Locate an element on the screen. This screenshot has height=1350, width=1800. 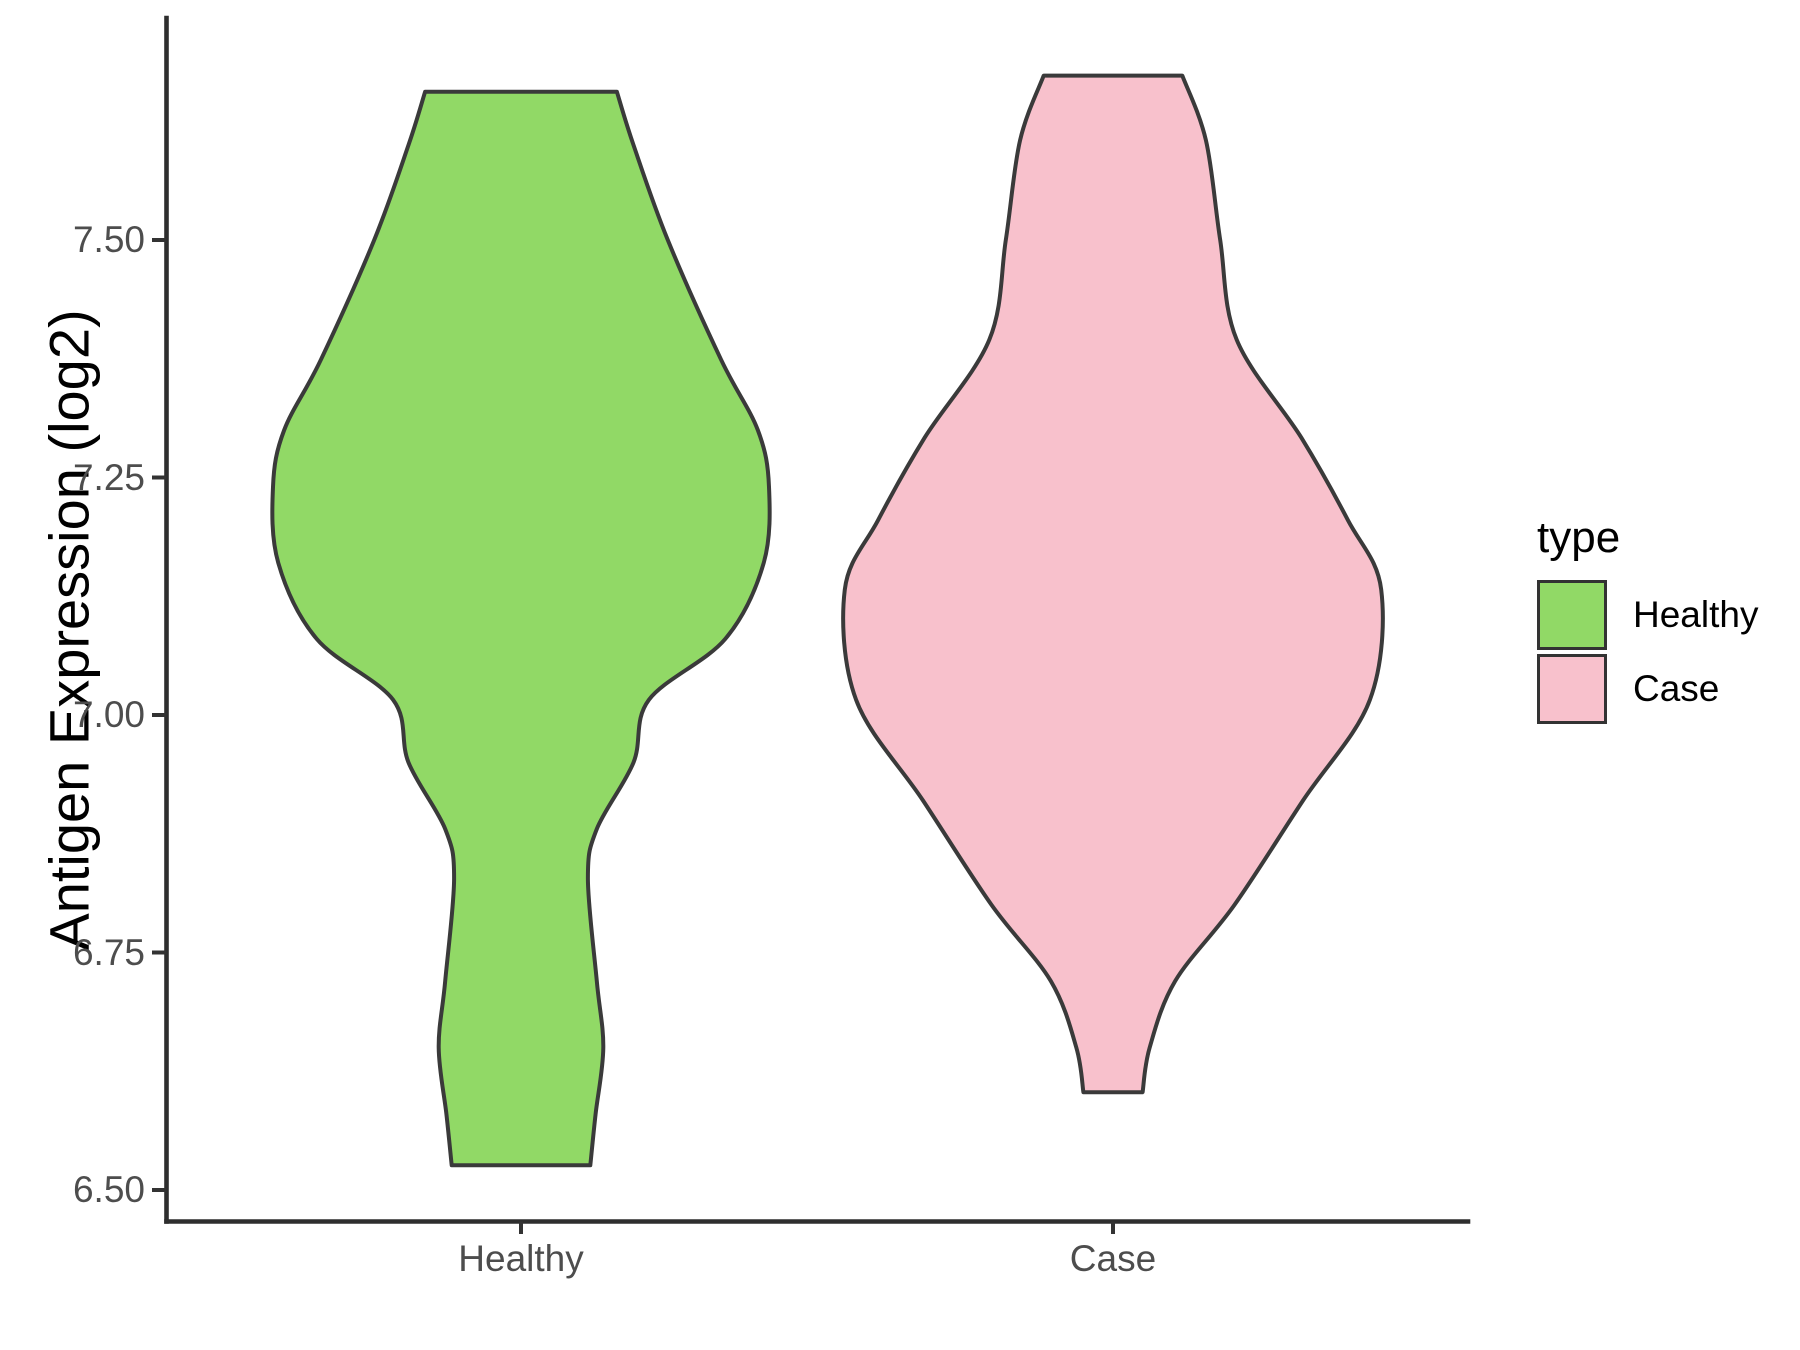
legend-swatch-case-icon is located at coordinates (1572, 689).